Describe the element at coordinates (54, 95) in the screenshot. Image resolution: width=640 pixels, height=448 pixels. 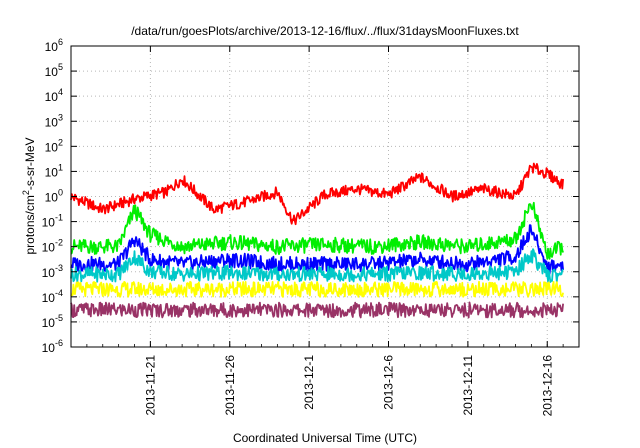
I see `y-tick-label: 10⁴` at that location.